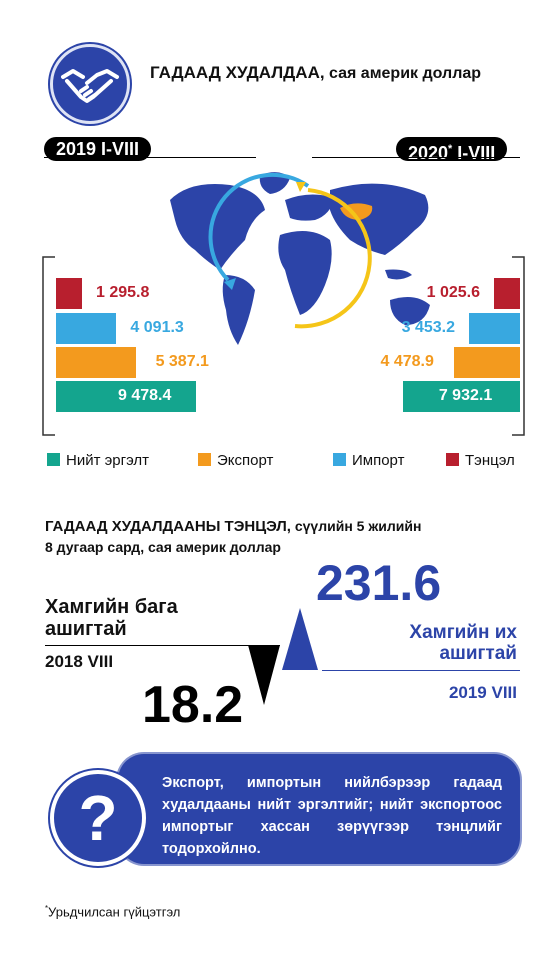 This screenshot has width=551, height=960. Describe the element at coordinates (507, 293) in the screenshot. I see `bar-balance-2020` at that location.